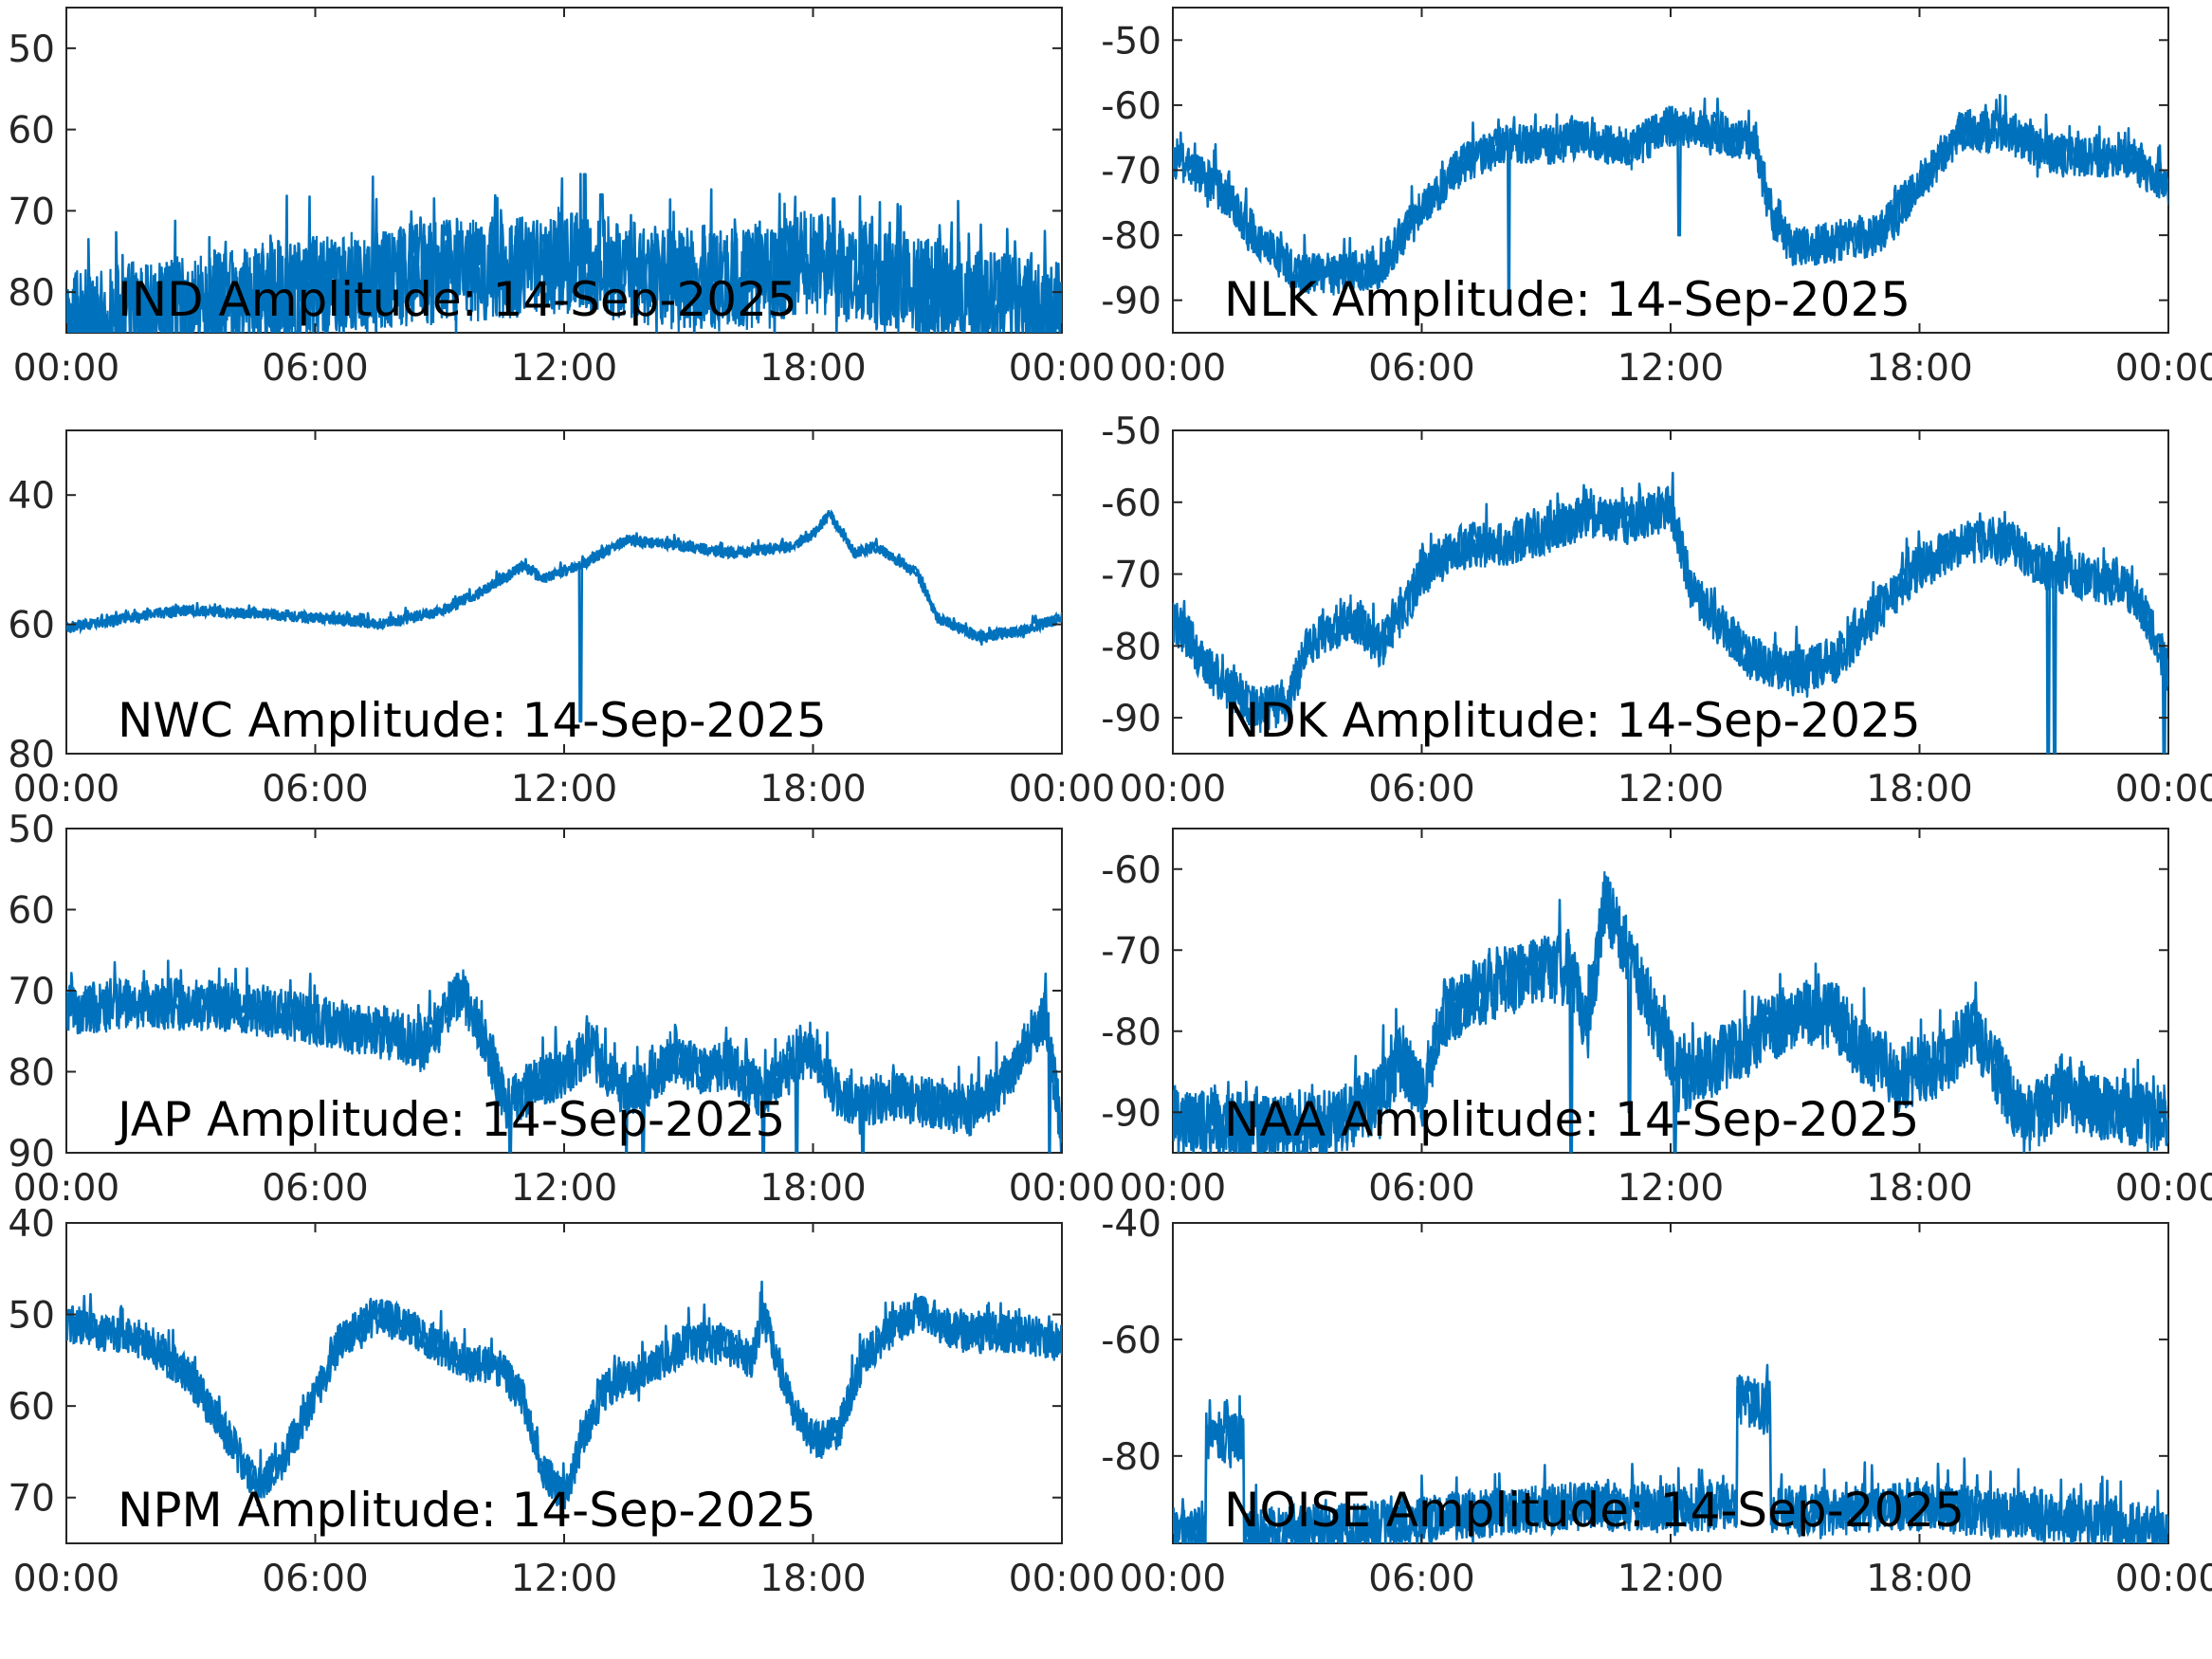 This screenshot has height=1659, width=2212. I want to click on y-tick-label: -40, so click(1131, 1224).